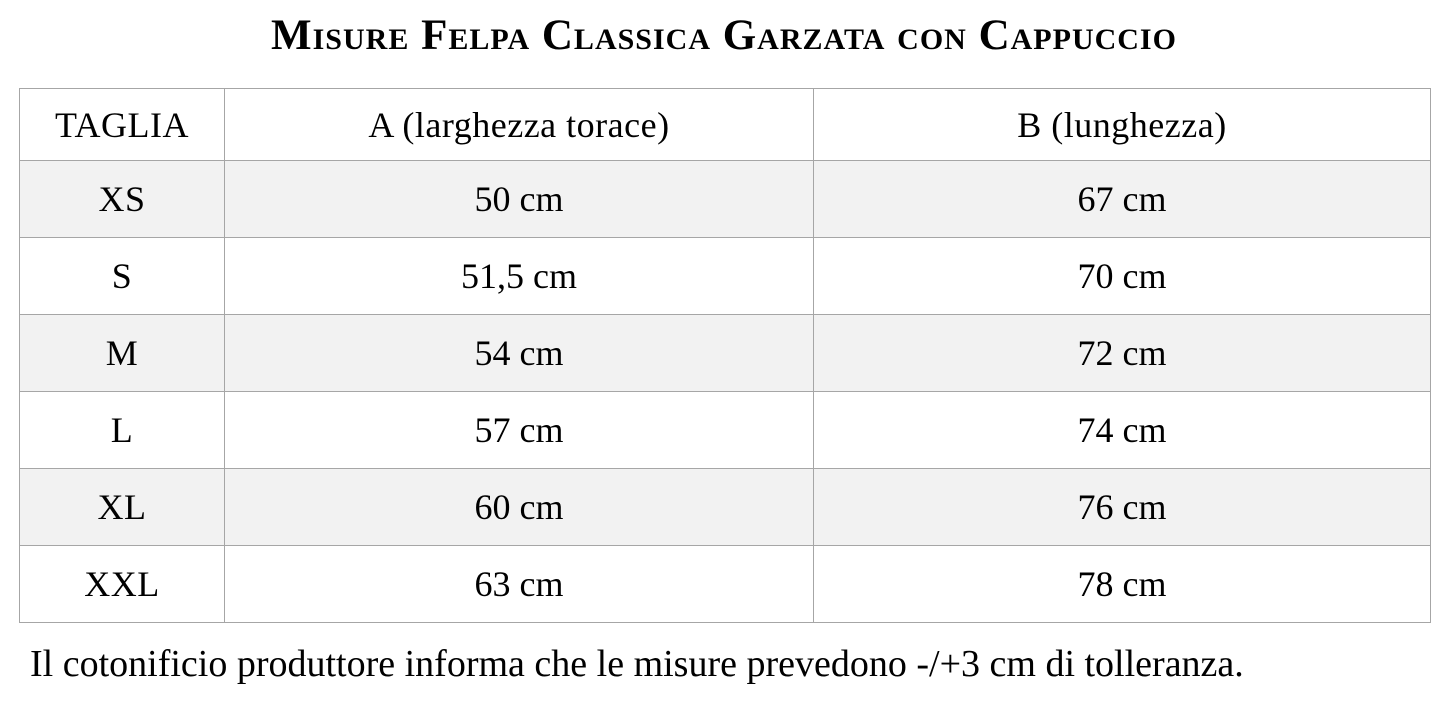 The image size is (1448, 702). What do you see at coordinates (1122, 199) in the screenshot?
I see `length-value: 67 cm` at bounding box center [1122, 199].